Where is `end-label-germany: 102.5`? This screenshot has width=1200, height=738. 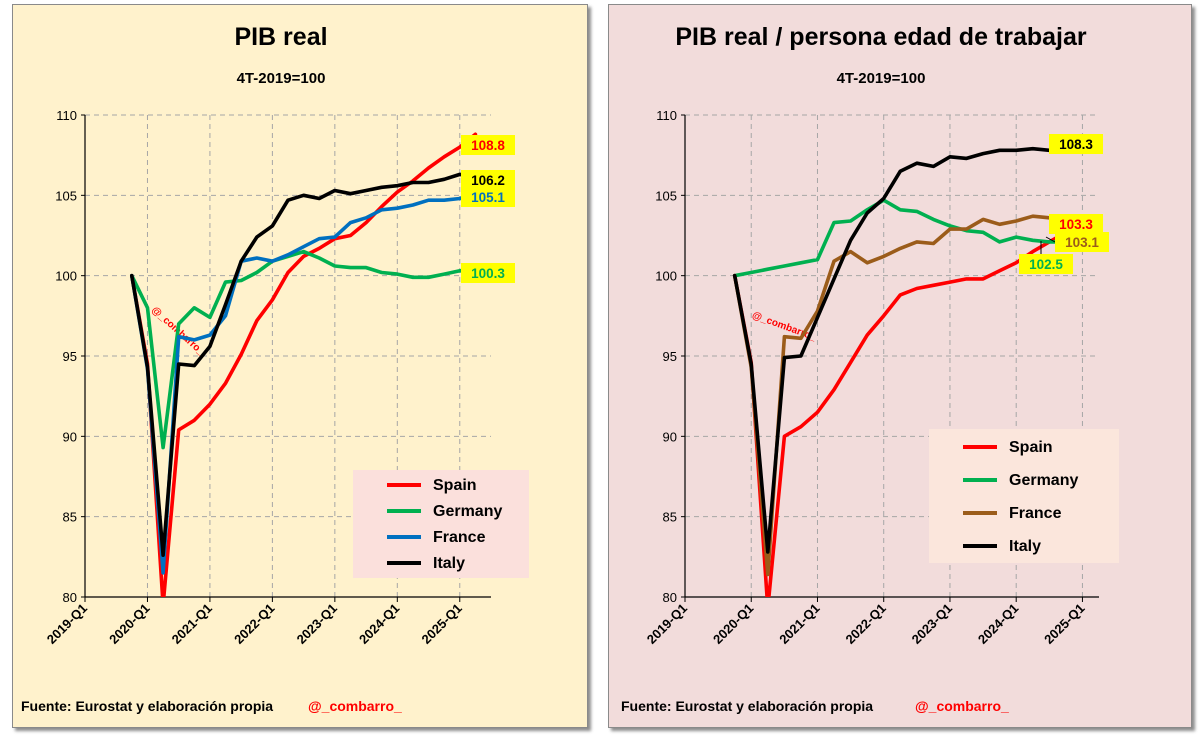
end-label-germany: 102.5 is located at coordinates (1046, 264).